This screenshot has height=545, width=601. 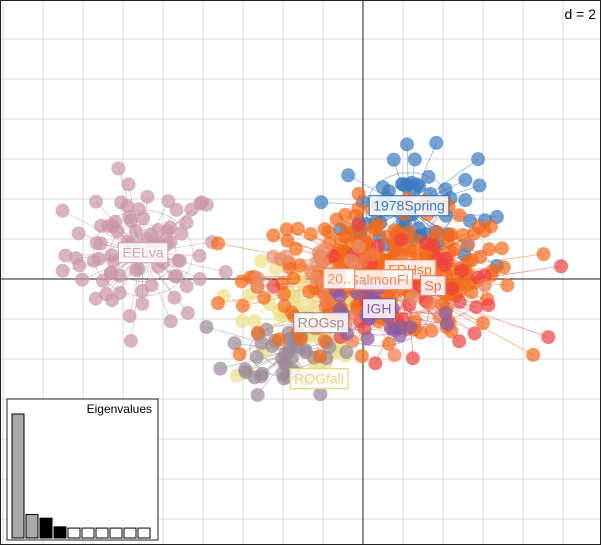 I want to click on eigenvalue-bars, so click(x=81, y=476).